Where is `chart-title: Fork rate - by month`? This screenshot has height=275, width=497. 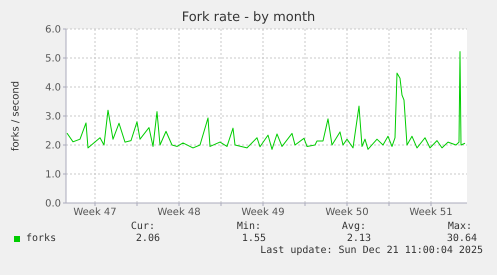
chart-title: Fork rate - by month is located at coordinates (248, 17).